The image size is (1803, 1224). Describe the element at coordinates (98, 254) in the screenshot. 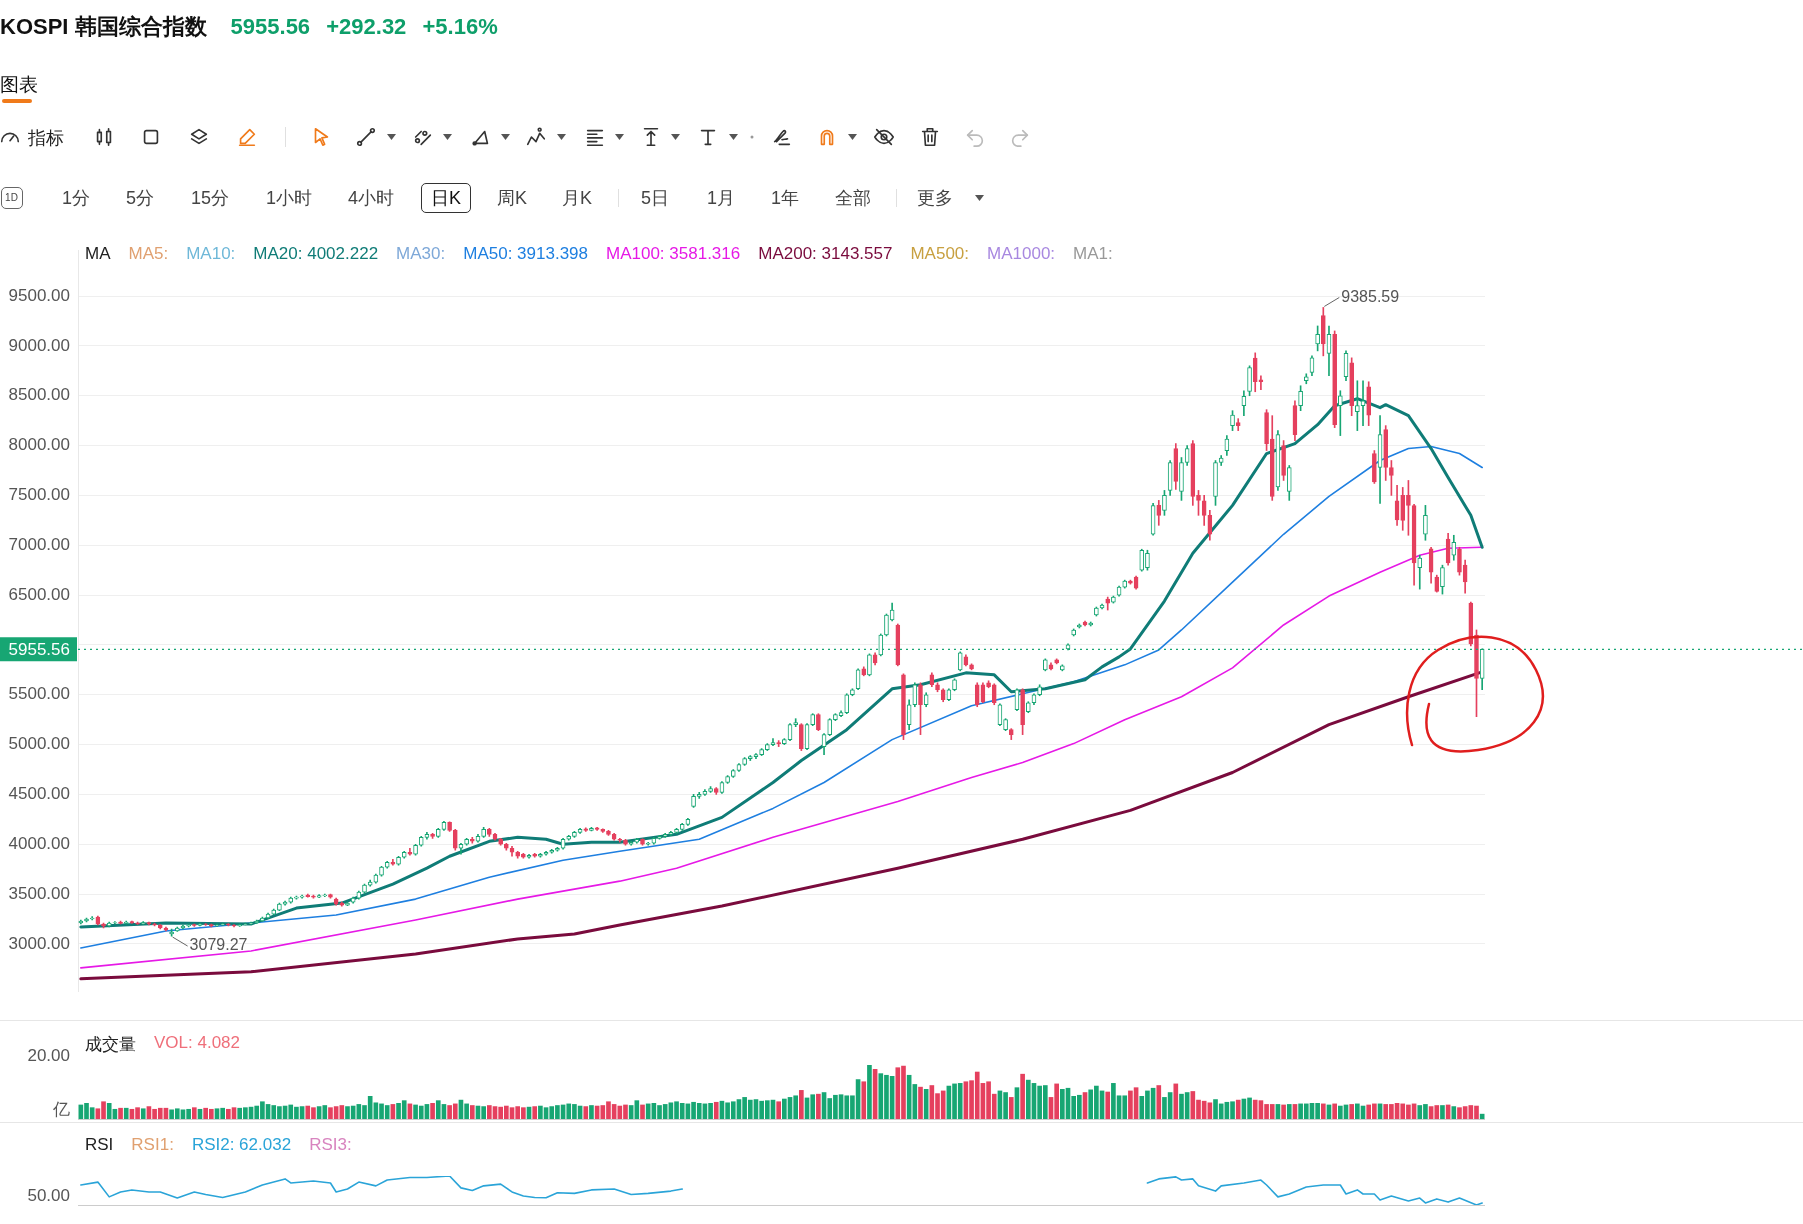

I see `legend-title: MA` at that location.